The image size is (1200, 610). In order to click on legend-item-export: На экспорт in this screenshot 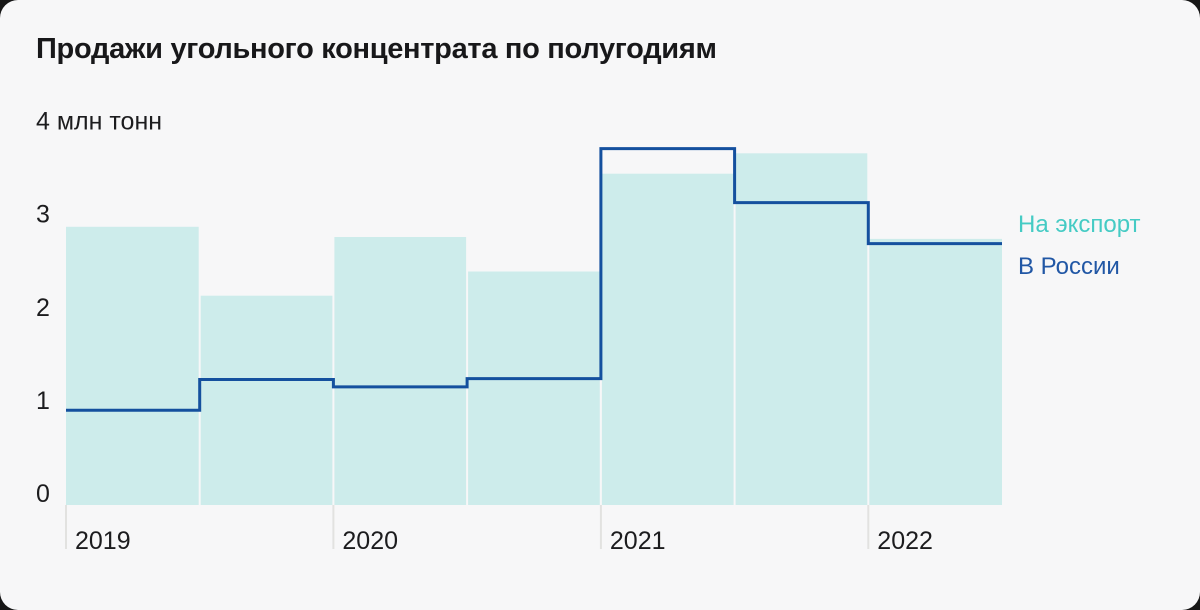, I will do `click(1079, 225)`.